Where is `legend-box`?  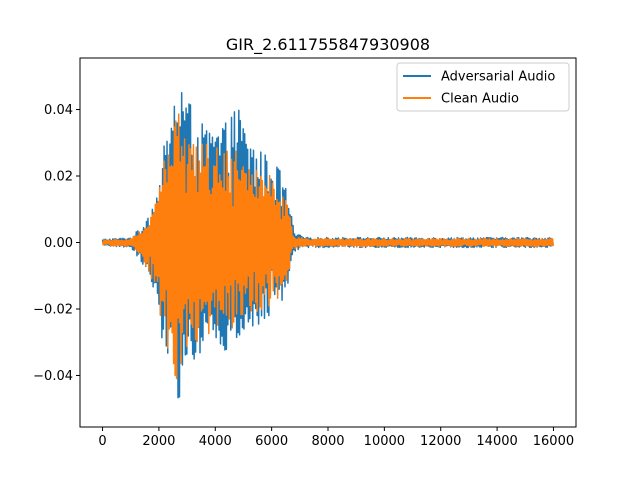
legend-box is located at coordinates (483, 87).